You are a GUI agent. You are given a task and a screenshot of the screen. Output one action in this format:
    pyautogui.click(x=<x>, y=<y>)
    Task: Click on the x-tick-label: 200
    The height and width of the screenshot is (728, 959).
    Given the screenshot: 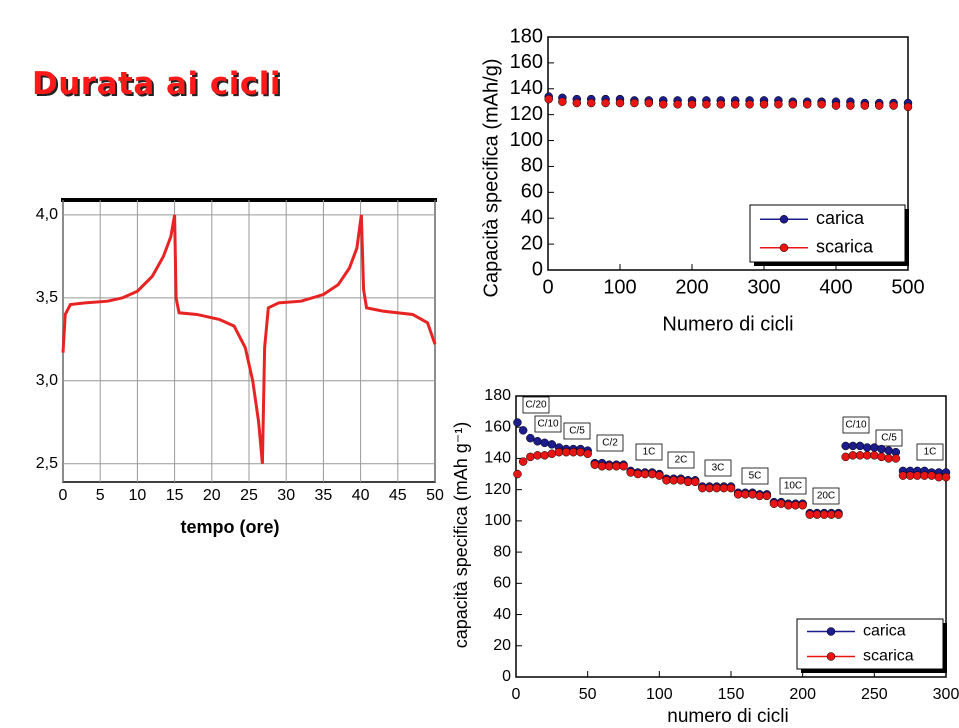 What is the action you would take?
    pyautogui.click(x=691, y=287)
    